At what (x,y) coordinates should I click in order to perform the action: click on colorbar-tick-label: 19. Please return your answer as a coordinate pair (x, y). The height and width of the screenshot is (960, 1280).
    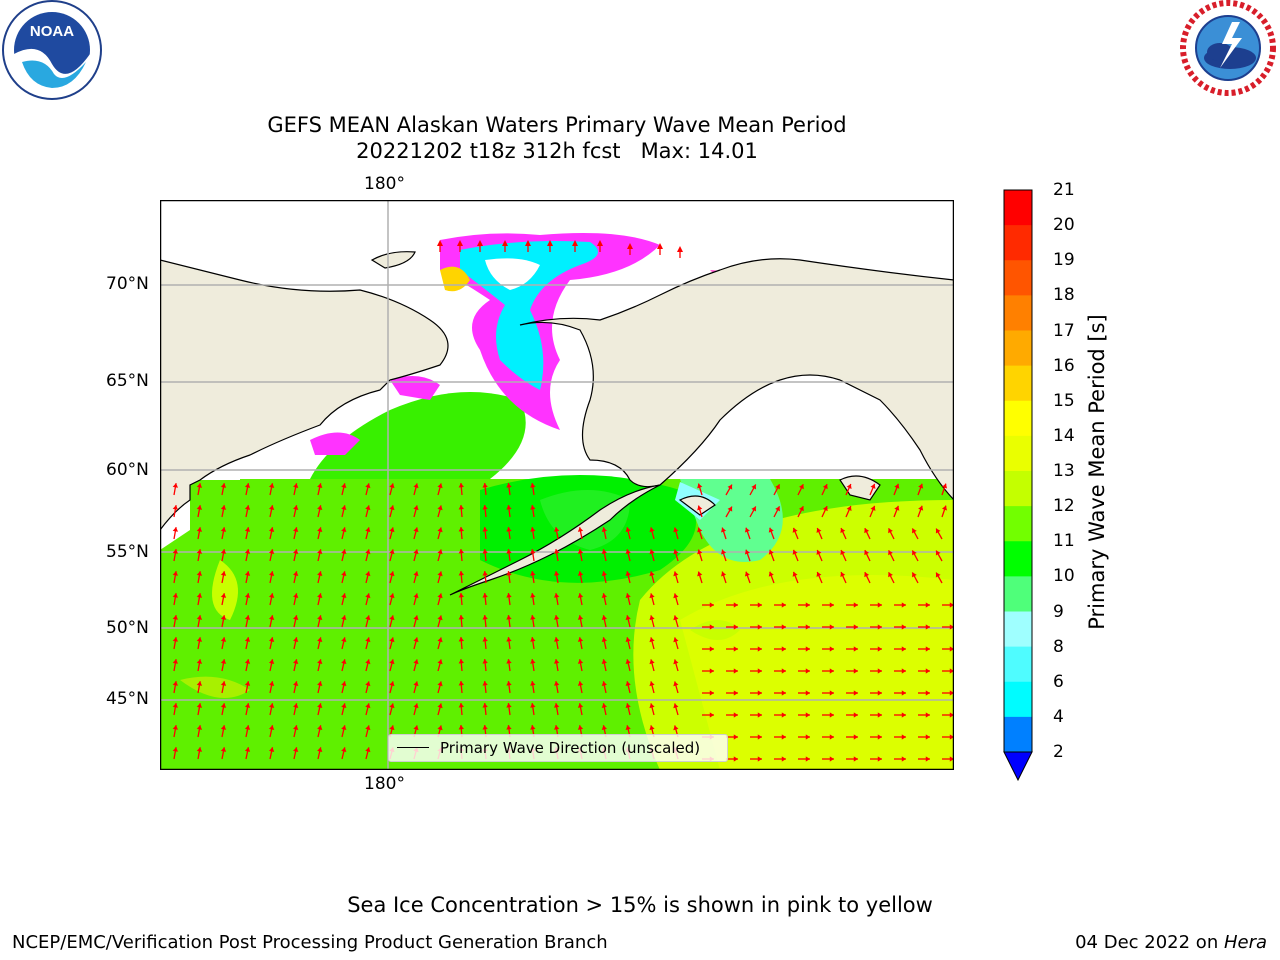
    Looking at the image, I should click on (1064, 260).